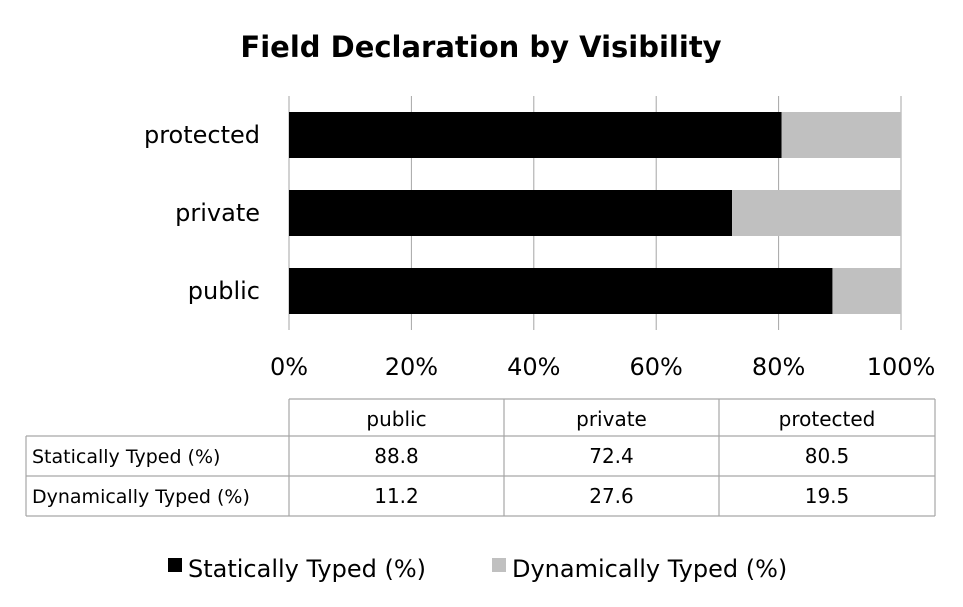 This screenshot has width=963, height=607. I want to click on table-cell-0-0: 88.8, so click(396, 456).